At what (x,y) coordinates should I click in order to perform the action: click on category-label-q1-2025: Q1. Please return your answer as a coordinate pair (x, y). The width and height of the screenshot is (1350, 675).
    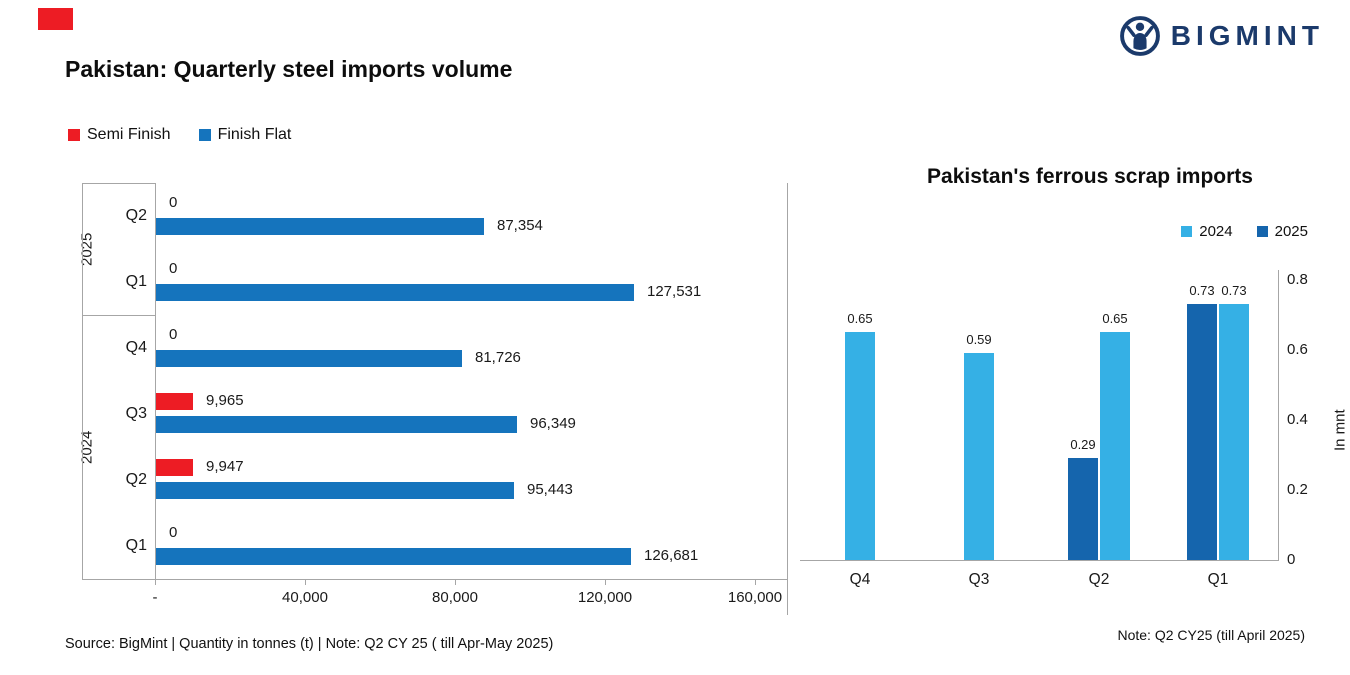
    Looking at the image, I should click on (136, 281).